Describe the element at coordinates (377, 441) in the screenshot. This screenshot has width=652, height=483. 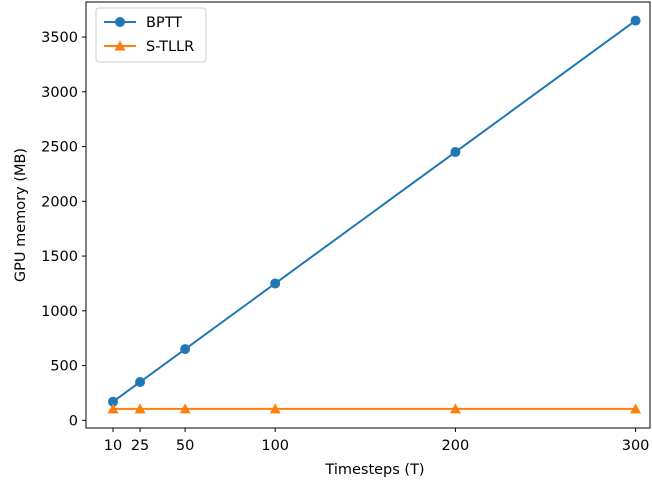
I see `x-tick-labels: 10 25 50 100 200 300` at that location.